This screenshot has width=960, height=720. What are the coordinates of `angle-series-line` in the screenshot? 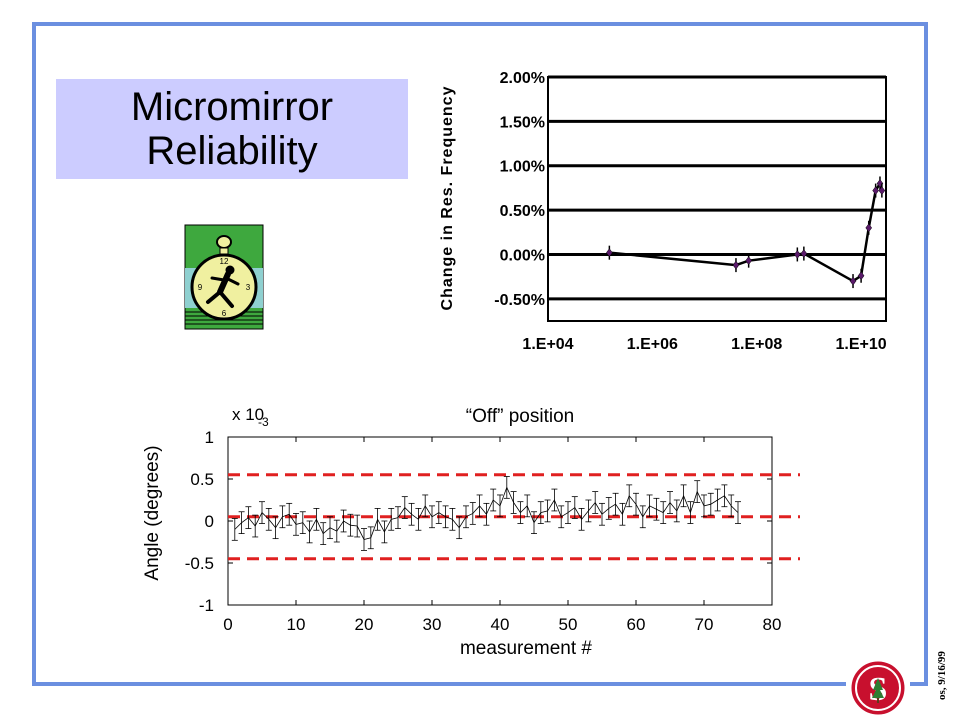 It's located at (486, 513).